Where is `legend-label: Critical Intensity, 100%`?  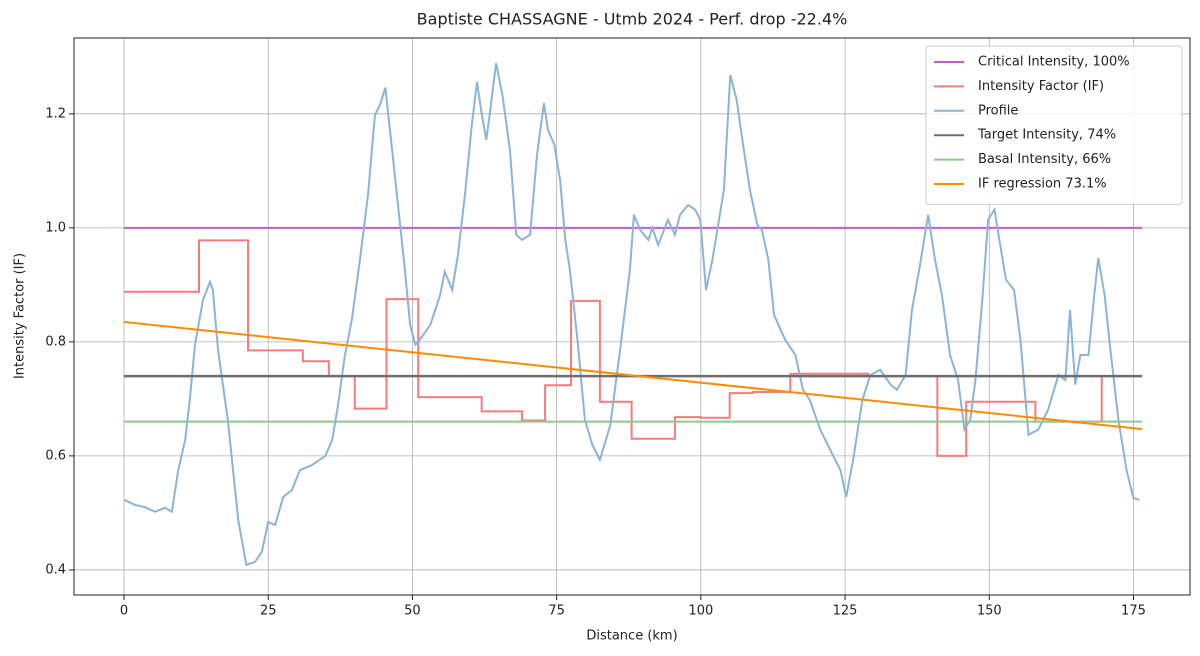
legend-label: Critical Intensity, 100% is located at coordinates (1054, 62).